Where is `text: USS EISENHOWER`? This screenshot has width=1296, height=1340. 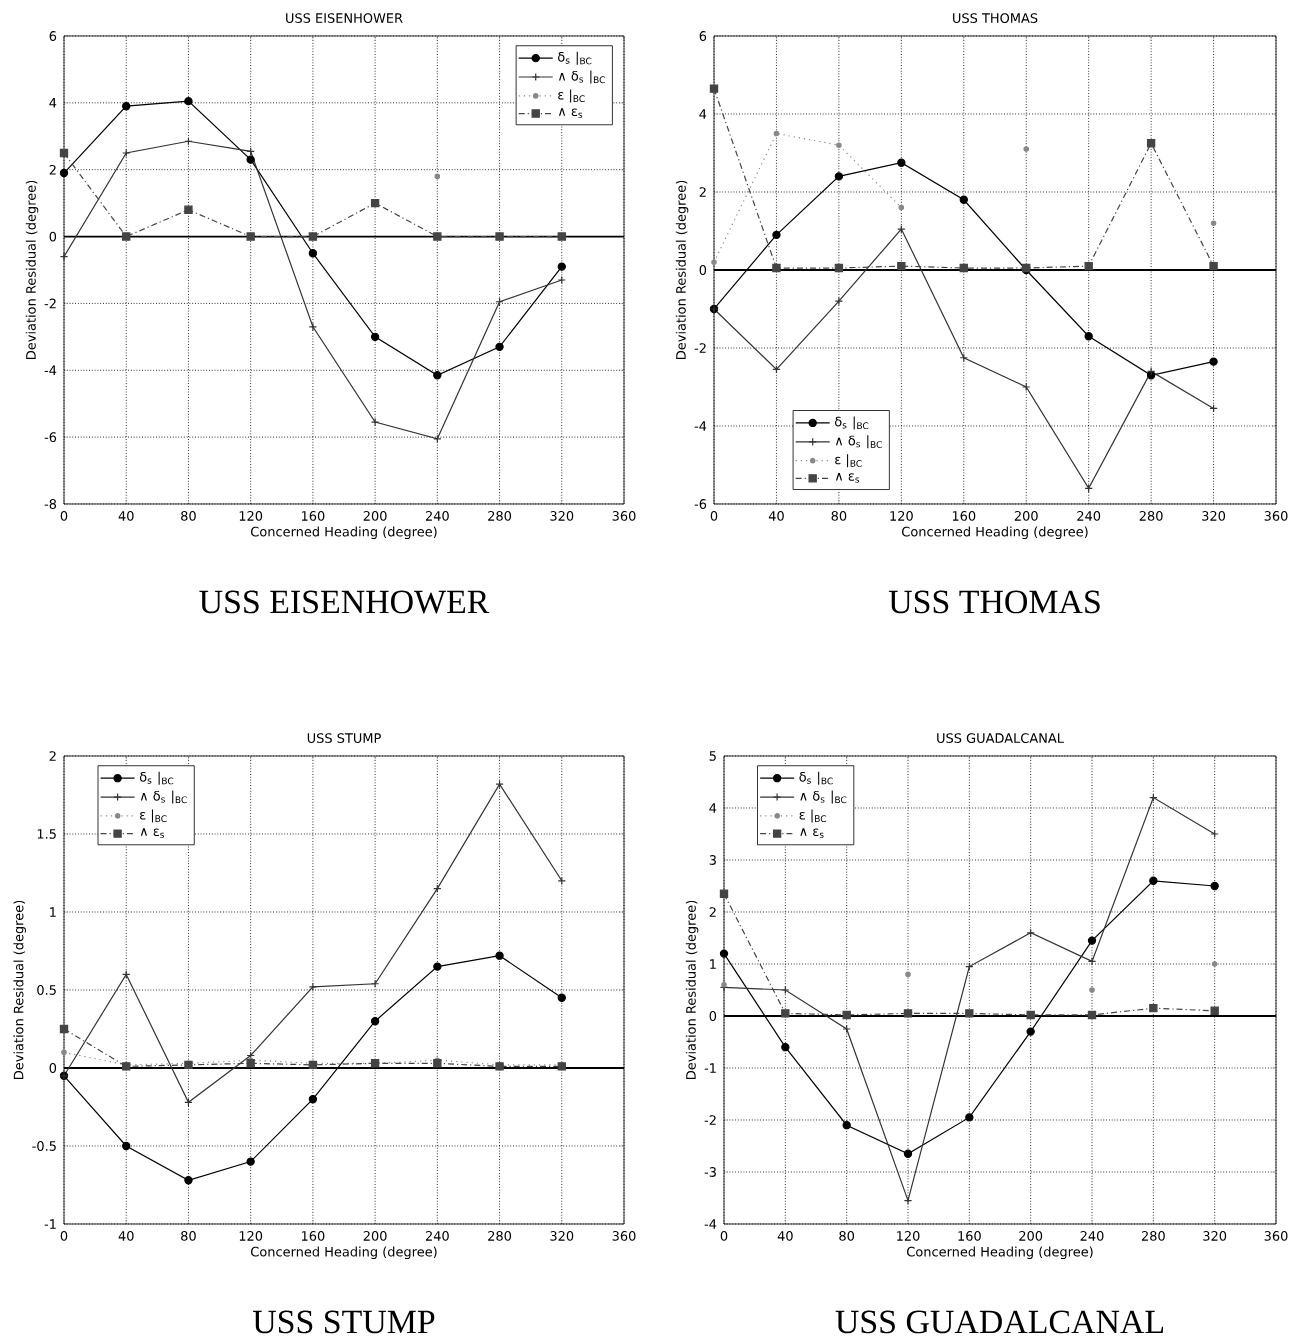 text: USS EISENHOWER is located at coordinates (344, 602).